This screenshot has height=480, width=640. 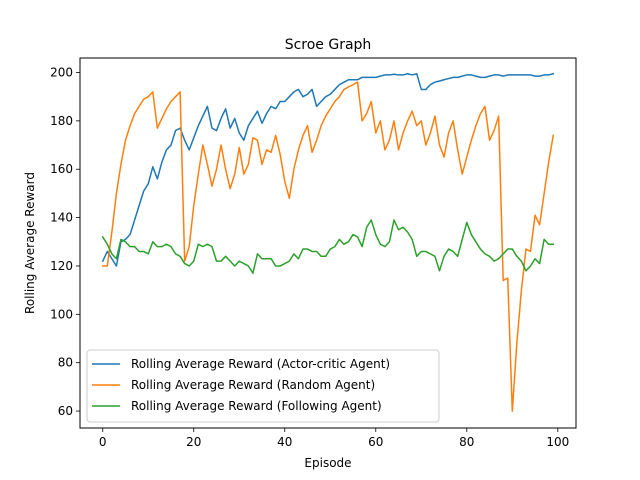 I want to click on y-tick-label: 200, so click(x=61, y=73).